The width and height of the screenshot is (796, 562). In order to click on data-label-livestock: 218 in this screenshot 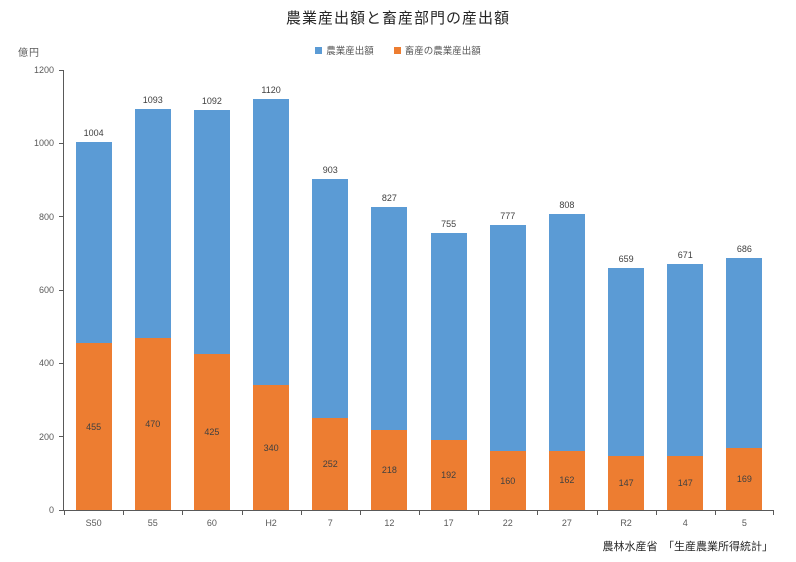, I will do `click(389, 470)`.